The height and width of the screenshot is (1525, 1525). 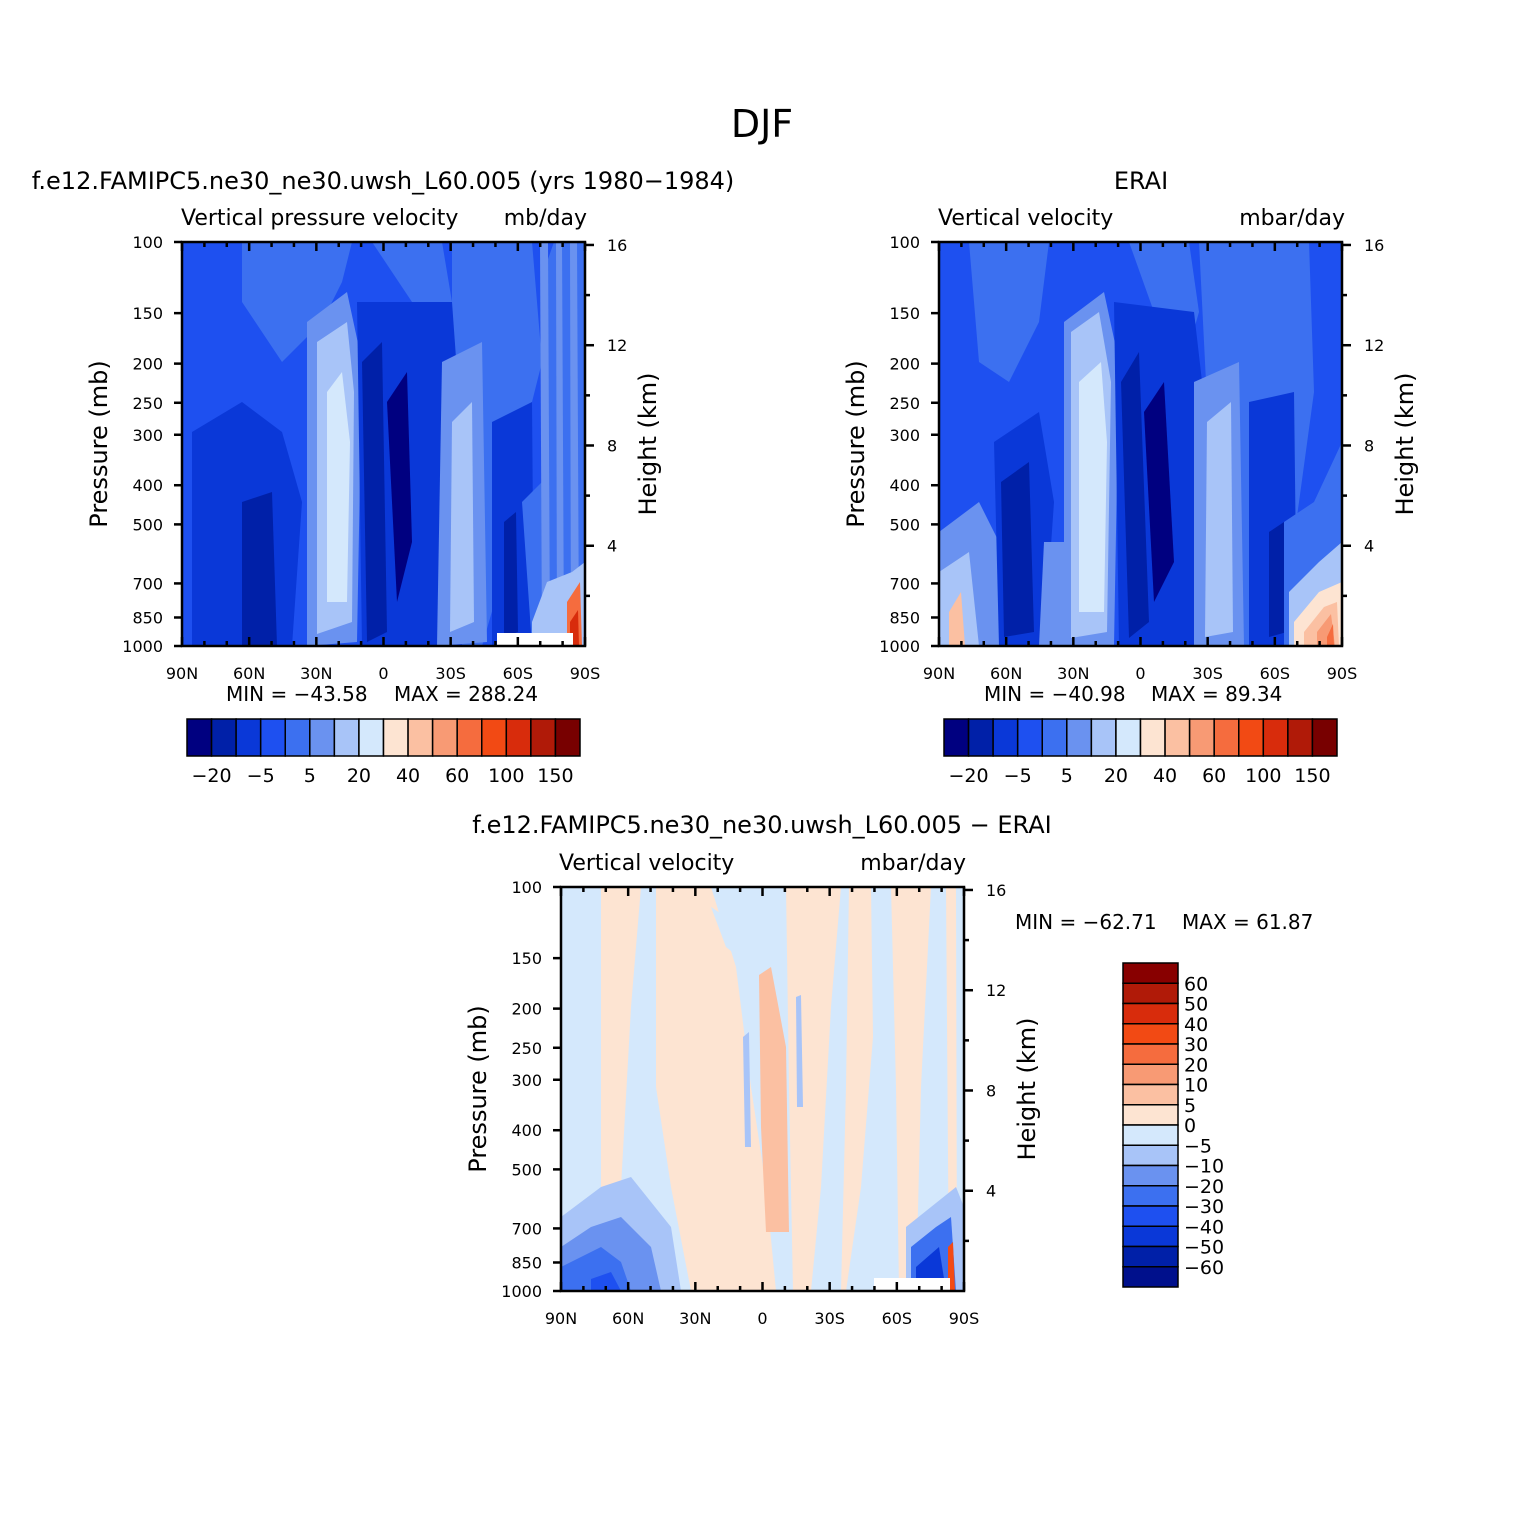 What do you see at coordinates (612, 445) in the screenshot?
I see `panel-model-y2tick-label: 8` at bounding box center [612, 445].